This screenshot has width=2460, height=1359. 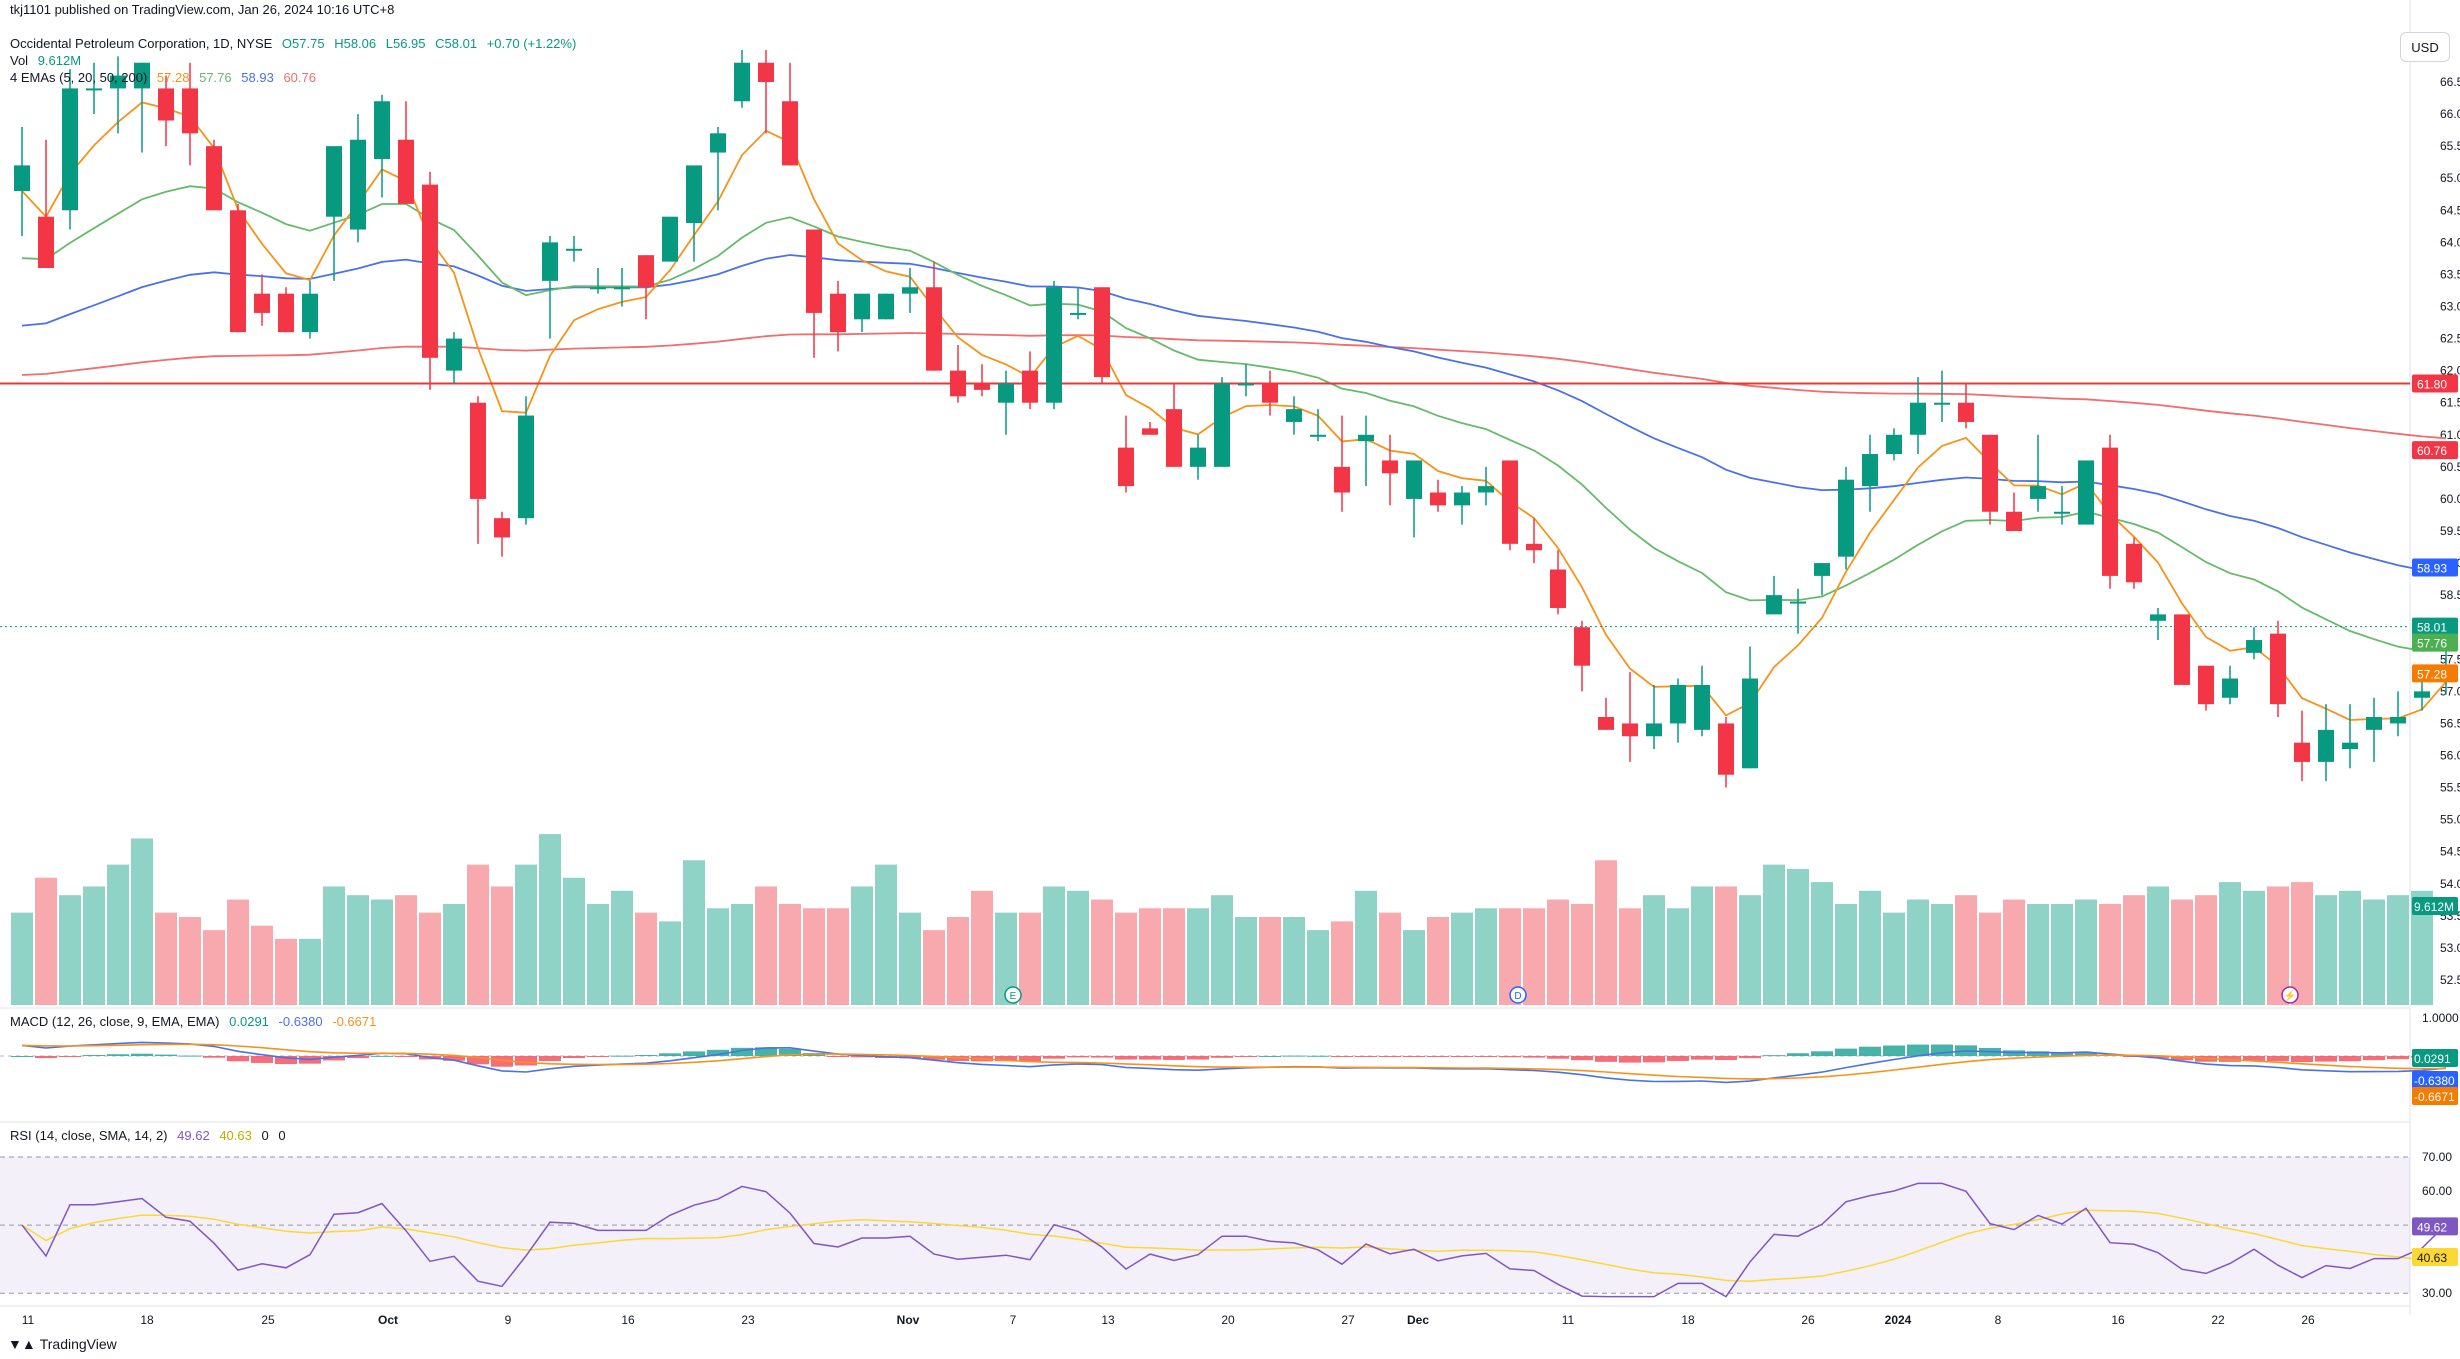 I want to click on price-tick-label: 58.50, so click(x=2450, y=595).